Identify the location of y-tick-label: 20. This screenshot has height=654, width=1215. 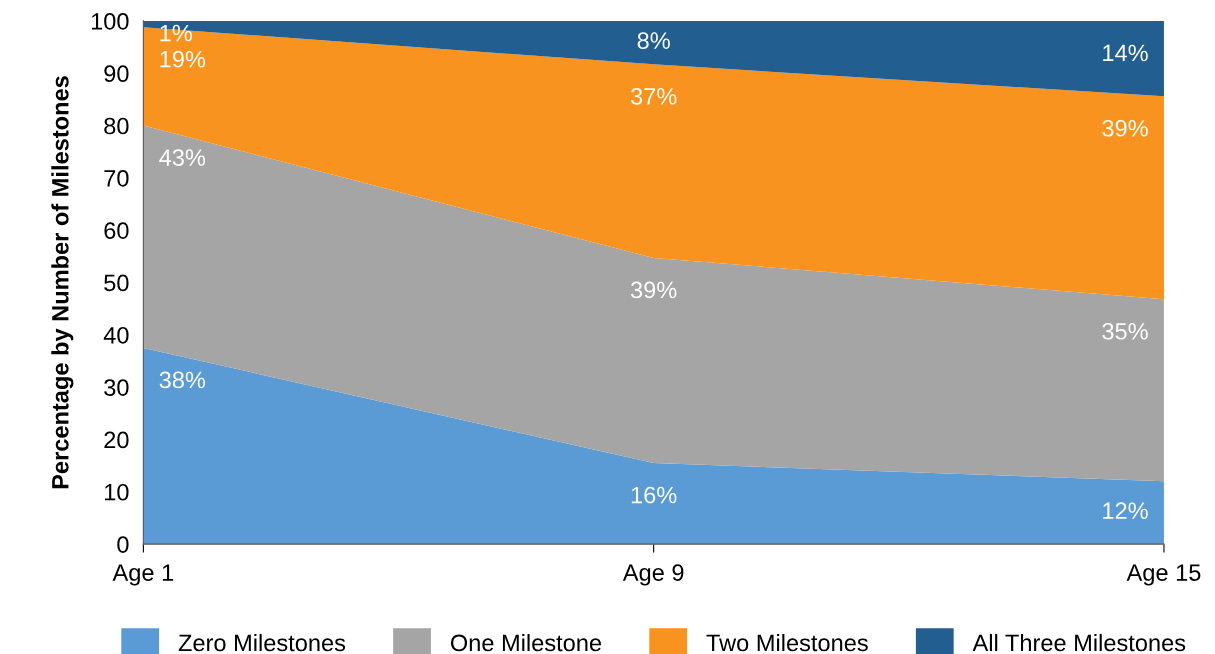
(116, 440).